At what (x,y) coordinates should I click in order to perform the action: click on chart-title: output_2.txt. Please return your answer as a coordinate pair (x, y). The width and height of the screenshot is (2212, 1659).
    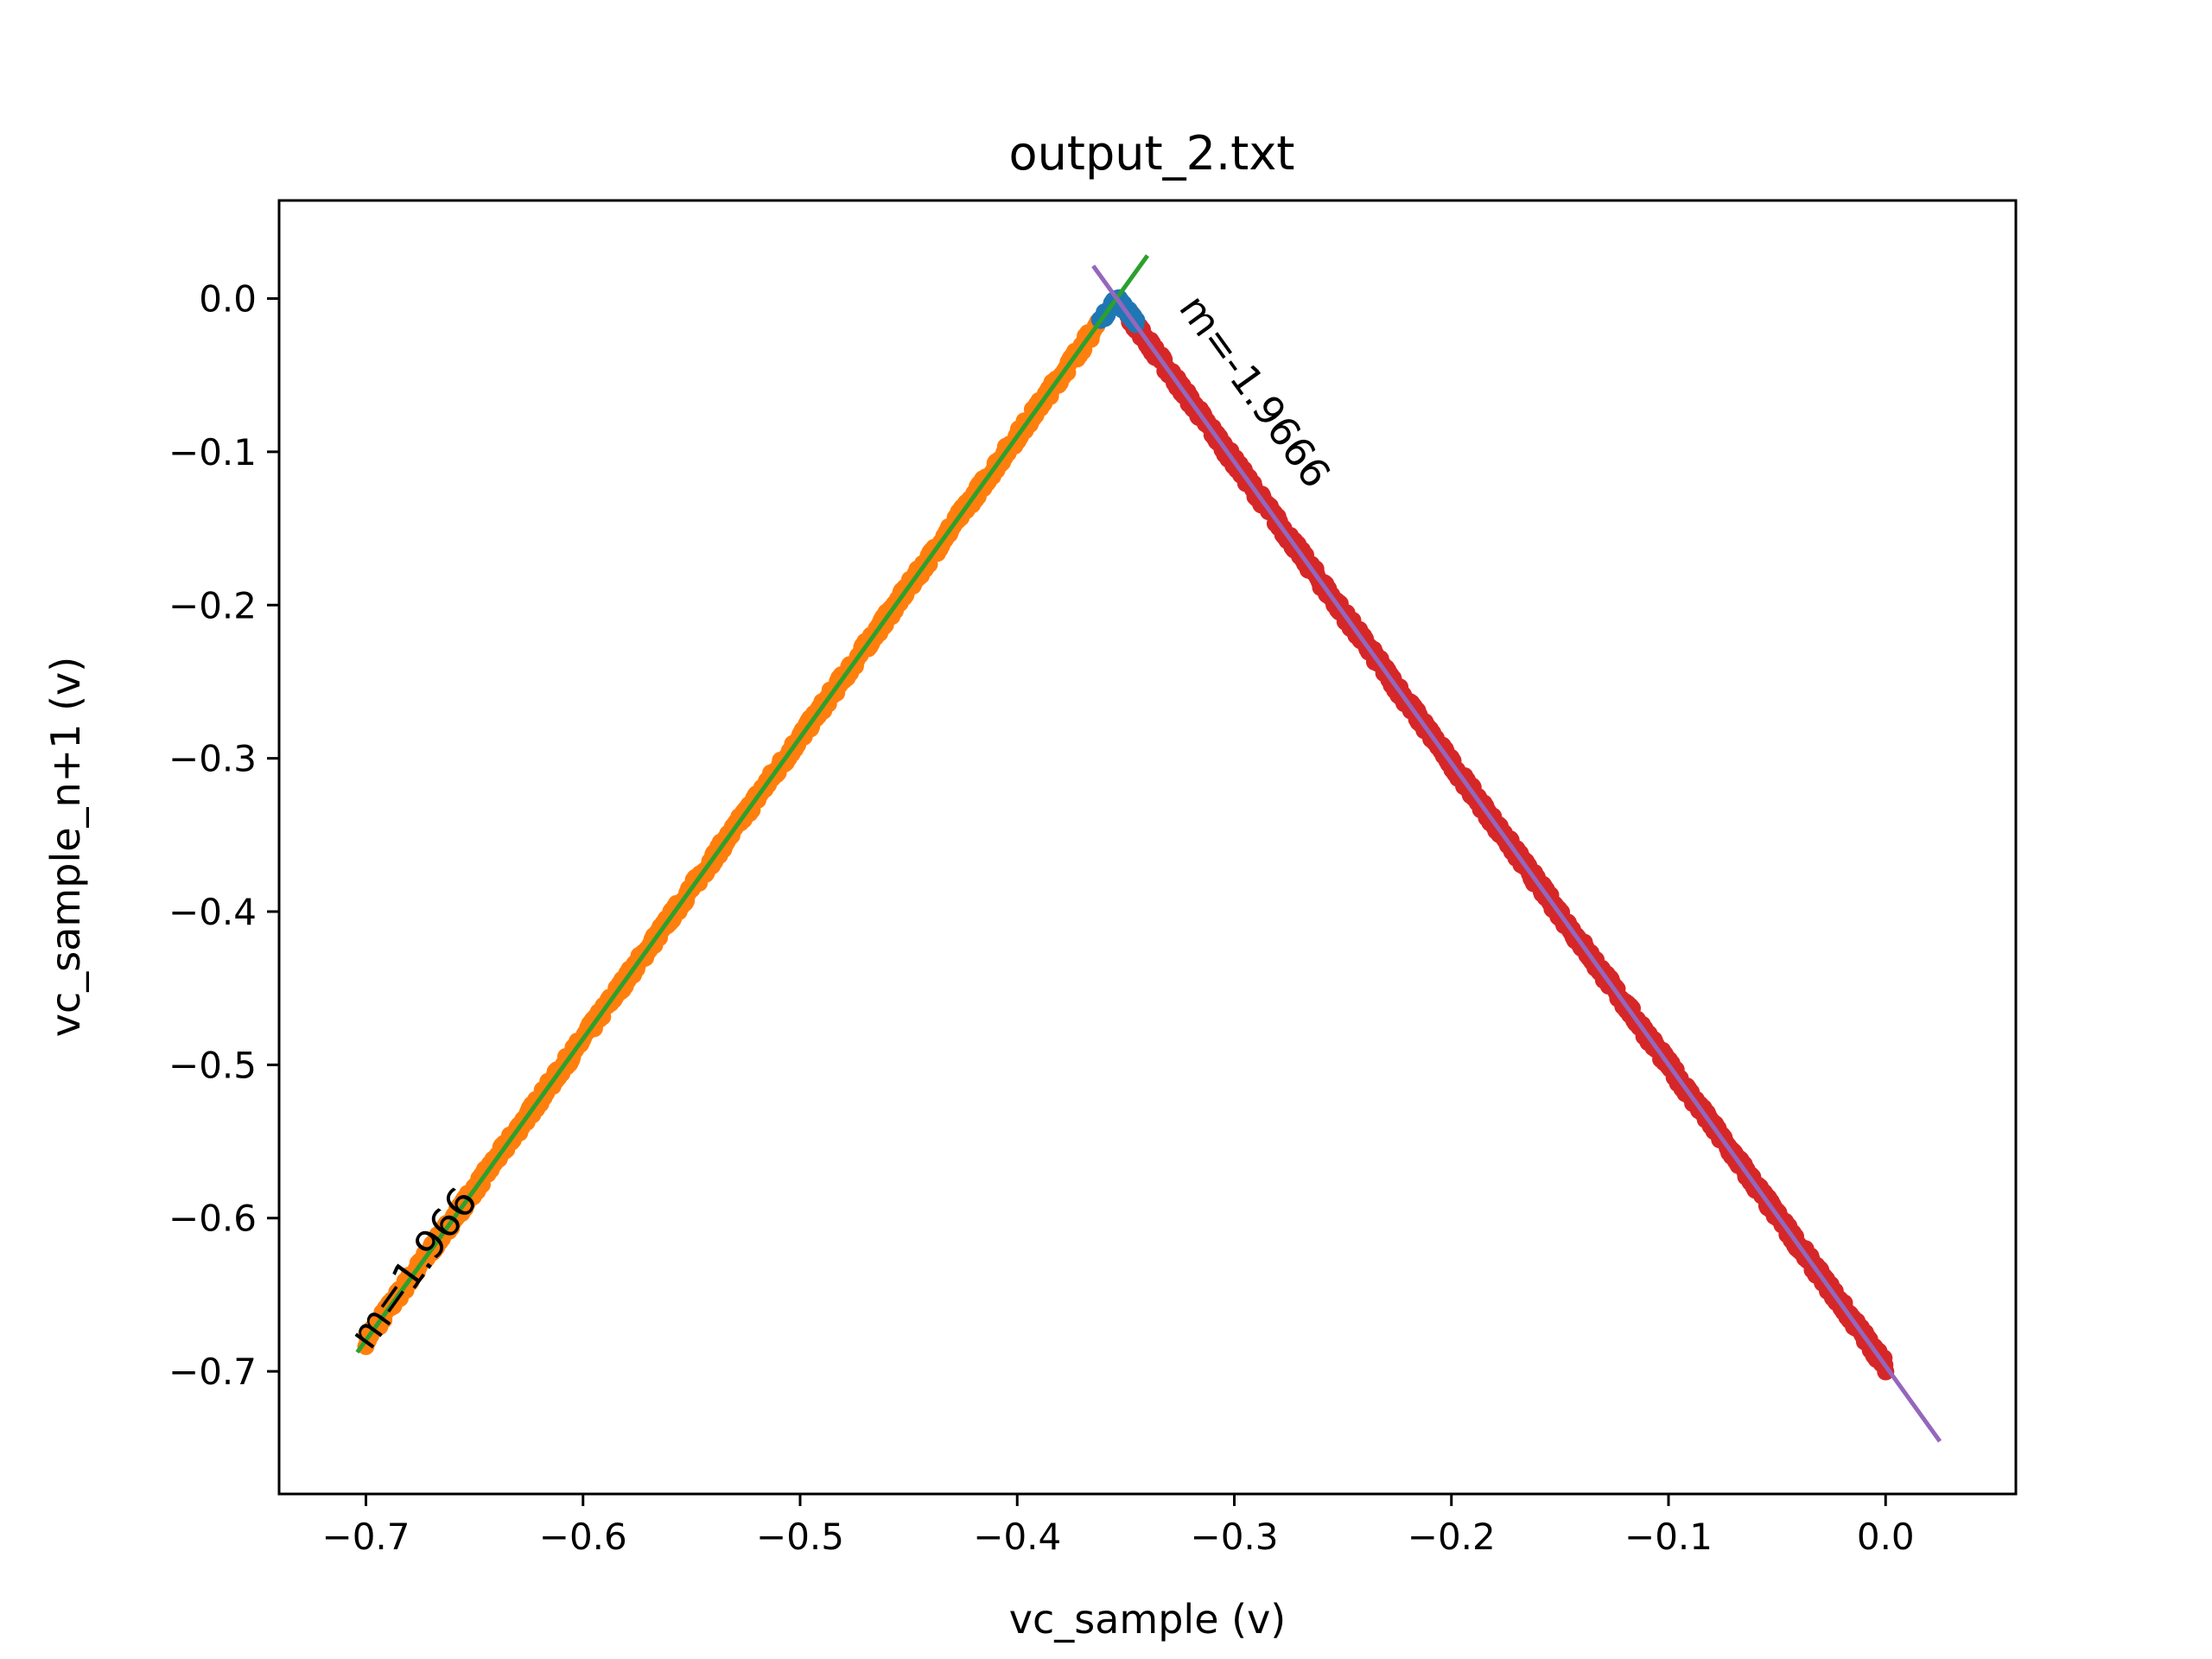
    Looking at the image, I should click on (1152, 153).